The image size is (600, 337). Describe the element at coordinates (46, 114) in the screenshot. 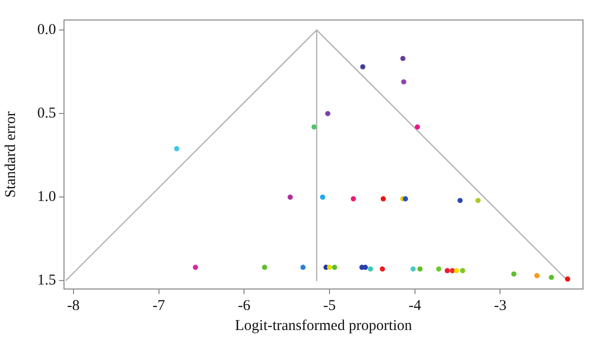

I see `y-tick-label: 0.5` at that location.